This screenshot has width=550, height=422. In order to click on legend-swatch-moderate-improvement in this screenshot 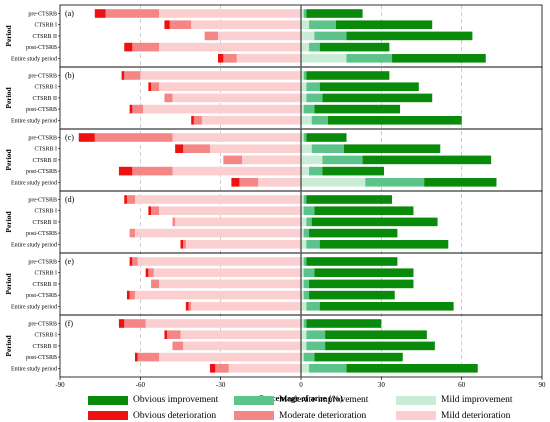, I will do `click(254, 400)`.